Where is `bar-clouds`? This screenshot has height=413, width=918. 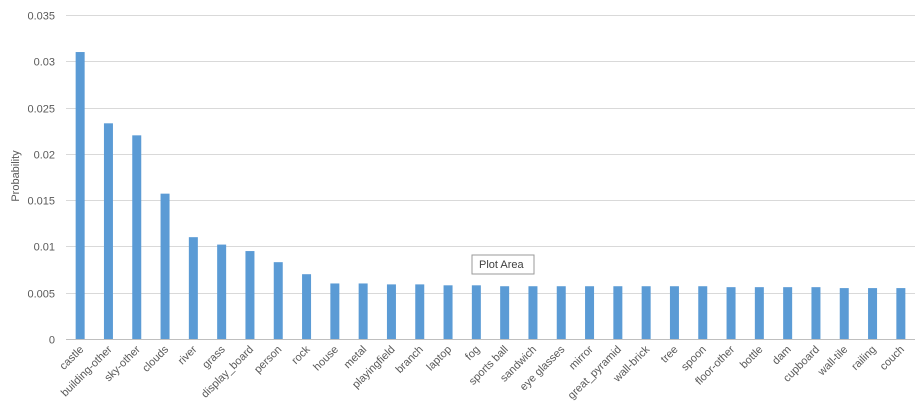
bar-clouds is located at coordinates (165, 266).